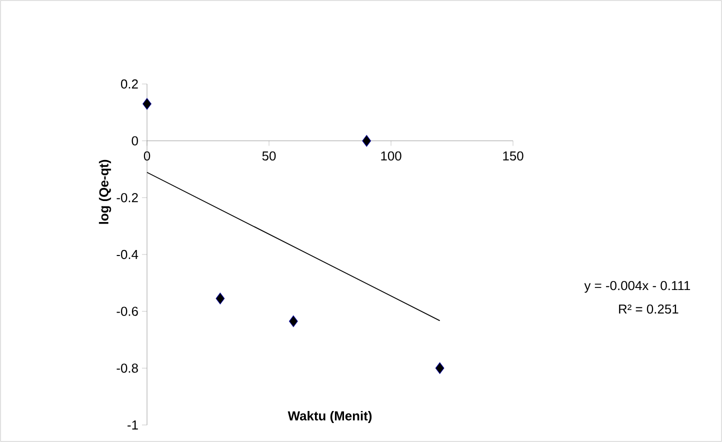 The image size is (722, 442). I want to click on text: R² = 0.251, so click(648, 309).